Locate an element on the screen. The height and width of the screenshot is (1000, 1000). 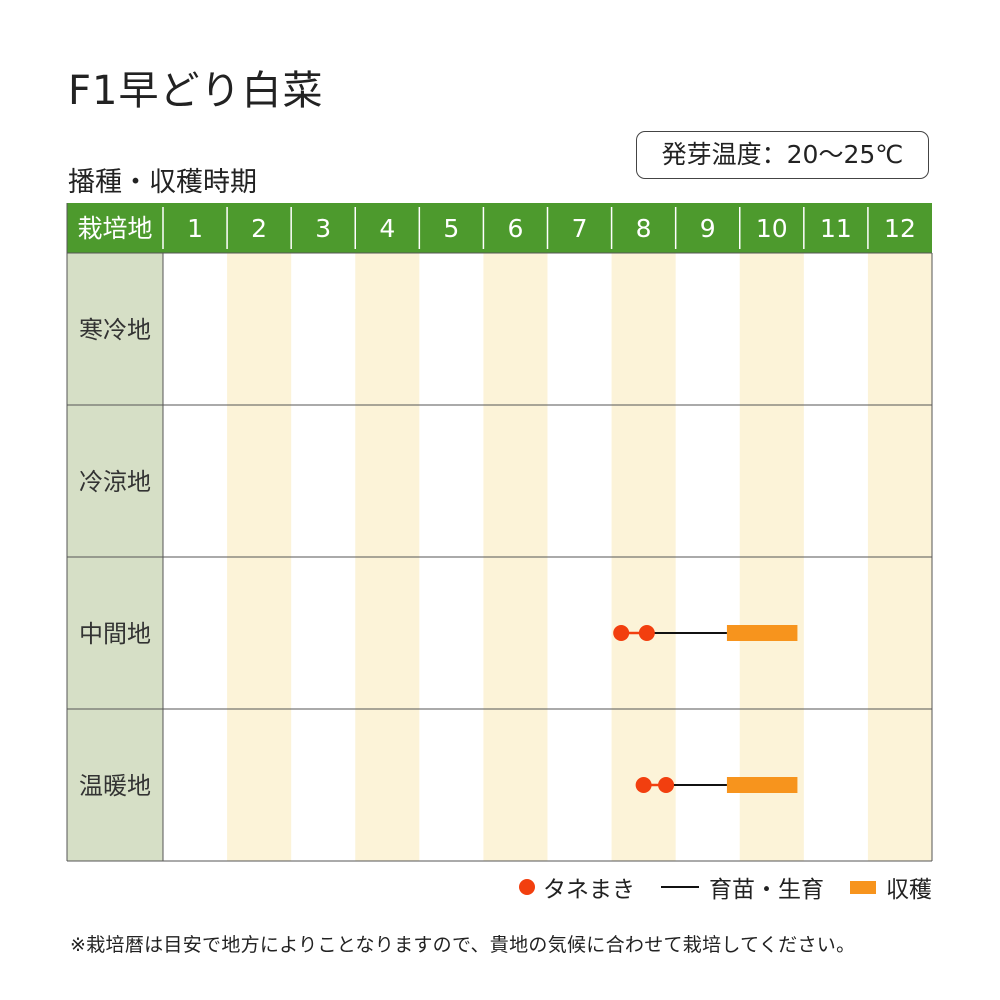
region-label: 寒冷地 is located at coordinates (115, 330).